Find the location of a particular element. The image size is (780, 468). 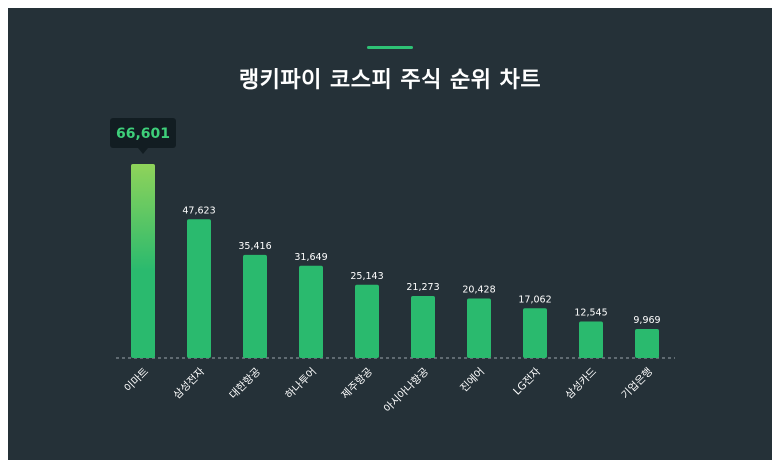

data-label-7: 20,428 is located at coordinates (478, 289).